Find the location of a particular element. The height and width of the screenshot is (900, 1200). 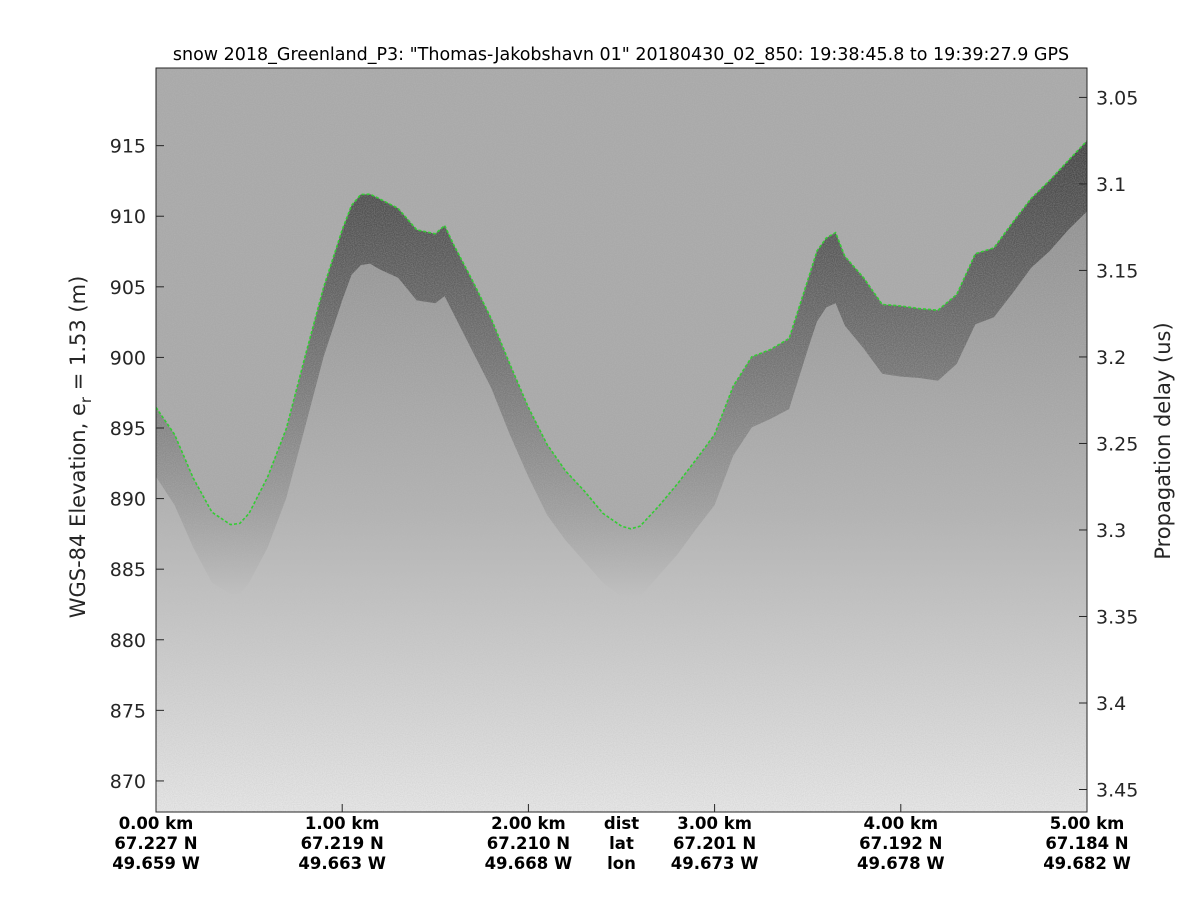

bottom-axis-dist-label: 0.00 km is located at coordinates (156, 823).